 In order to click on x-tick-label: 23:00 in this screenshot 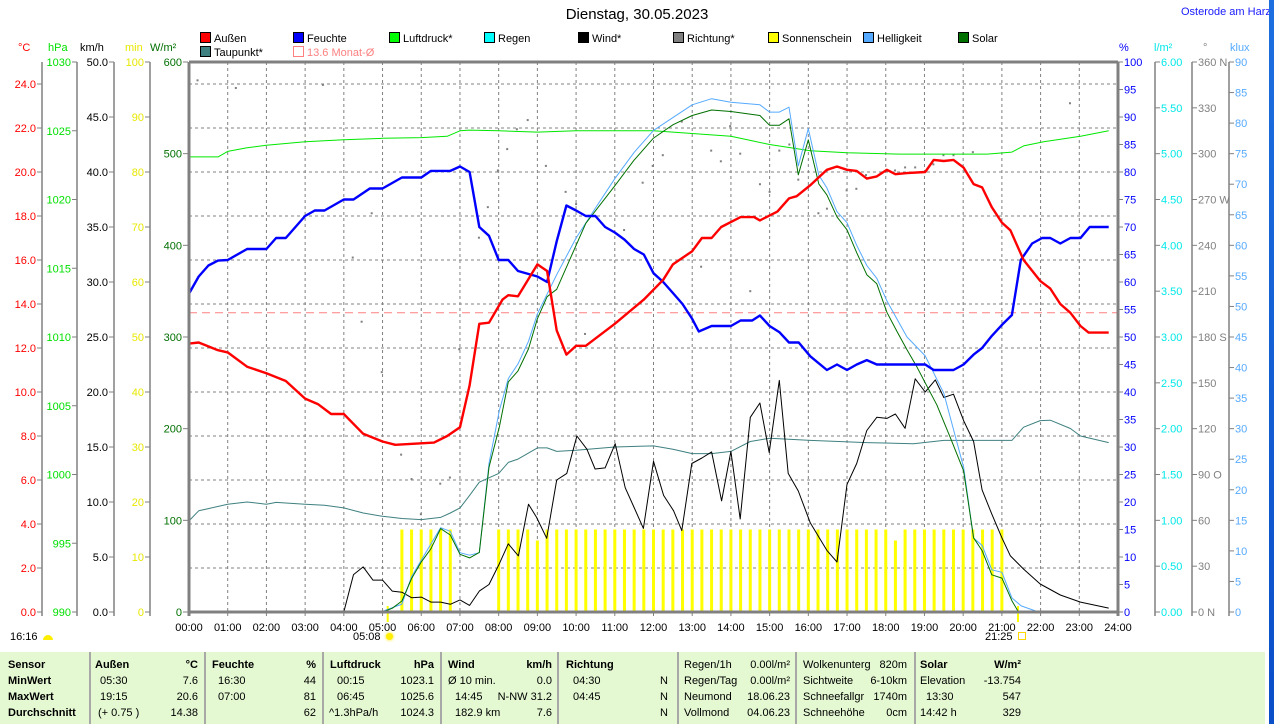, I will do `click(1080, 628)`.